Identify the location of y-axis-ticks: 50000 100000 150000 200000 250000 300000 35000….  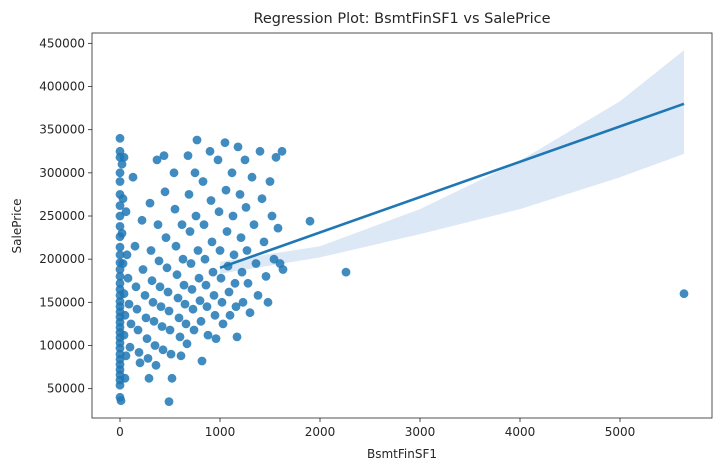
(65, 216).